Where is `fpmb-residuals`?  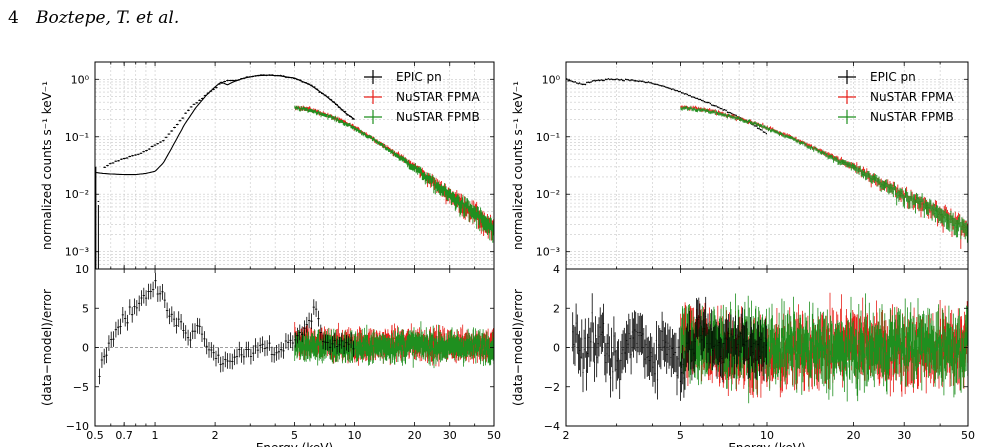 fpmb-residuals is located at coordinates (394, 345).